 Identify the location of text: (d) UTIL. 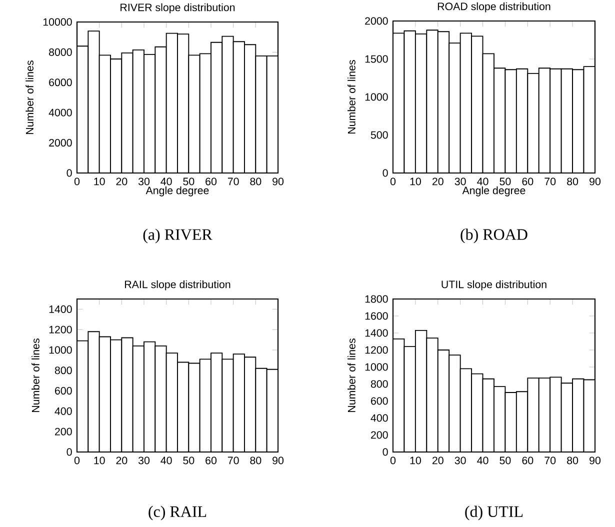
(494, 513).